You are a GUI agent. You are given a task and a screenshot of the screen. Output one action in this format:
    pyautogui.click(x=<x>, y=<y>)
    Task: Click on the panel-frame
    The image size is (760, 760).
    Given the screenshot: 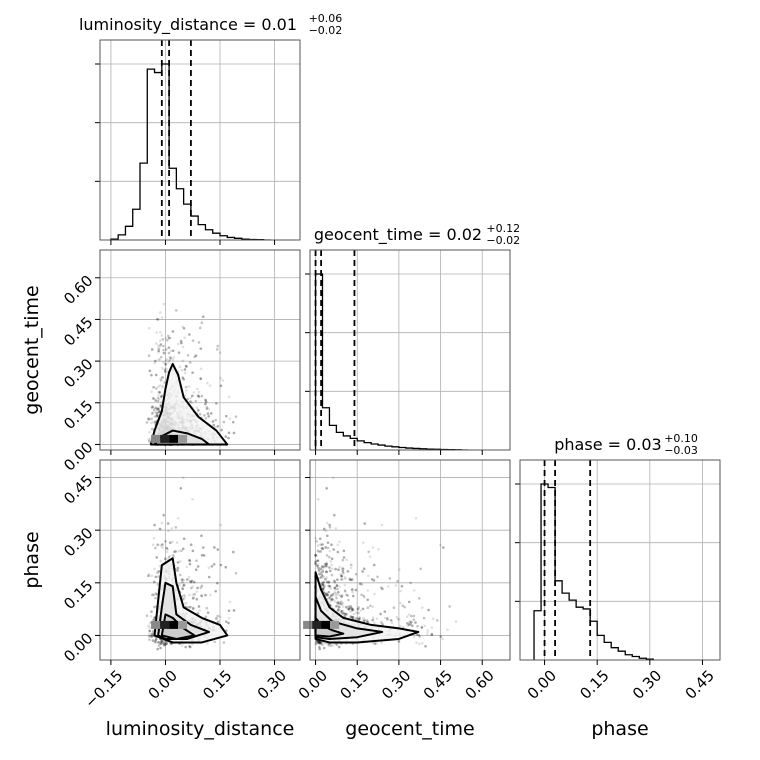 What is the action you would take?
    pyautogui.click(x=200, y=140)
    